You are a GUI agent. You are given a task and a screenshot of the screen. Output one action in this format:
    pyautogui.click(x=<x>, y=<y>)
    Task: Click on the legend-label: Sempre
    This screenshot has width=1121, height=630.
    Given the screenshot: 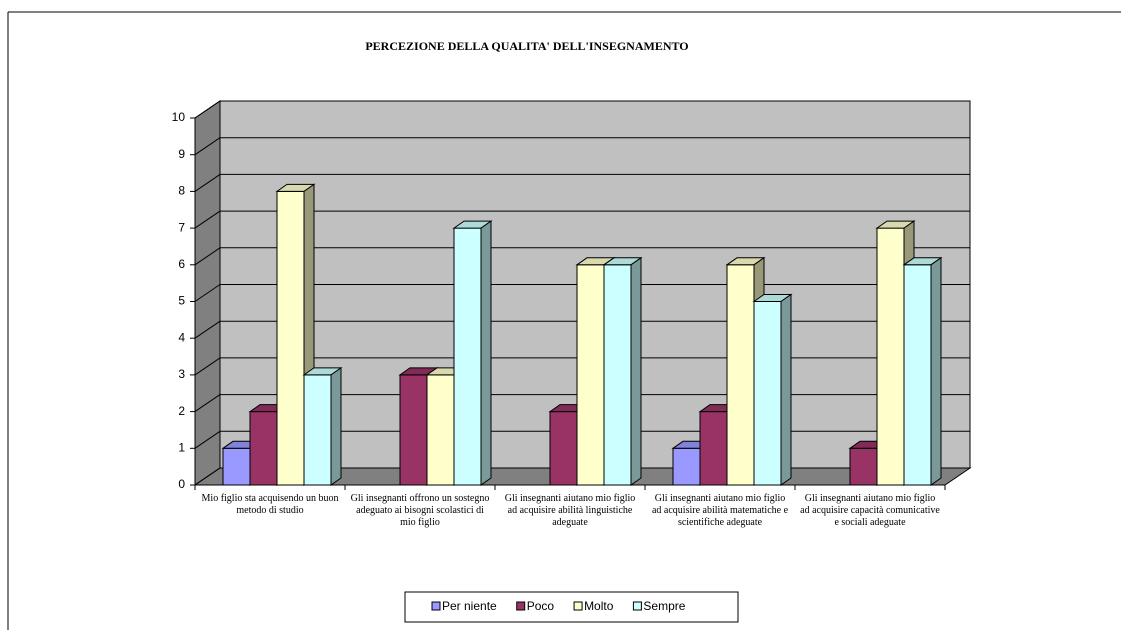 What is the action you would take?
    pyautogui.click(x=664, y=606)
    